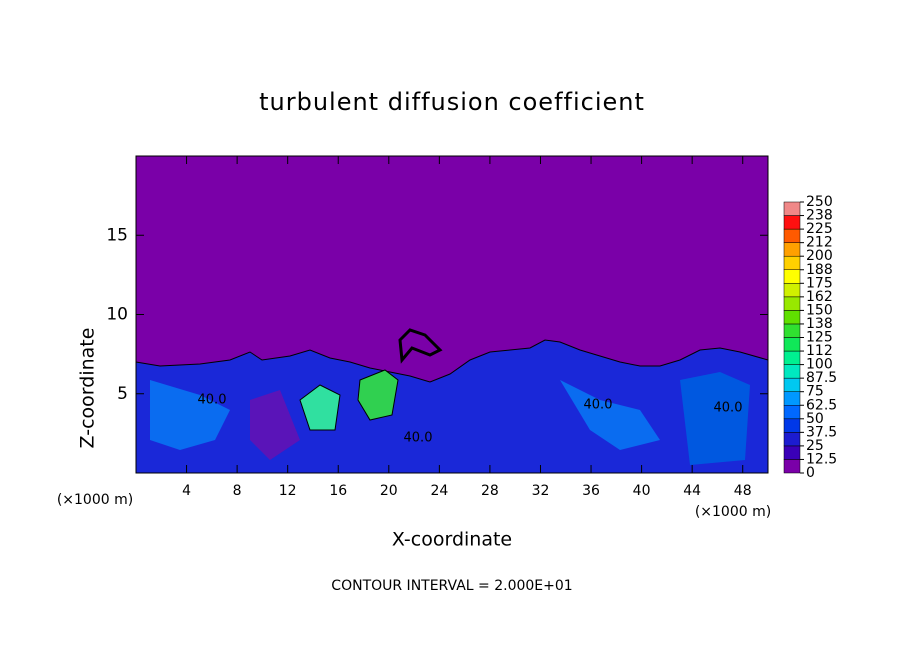 The image size is (904, 654). Describe the element at coordinates (88, 388) in the screenshot. I see `y-axis-title: Z-coordinate` at that location.